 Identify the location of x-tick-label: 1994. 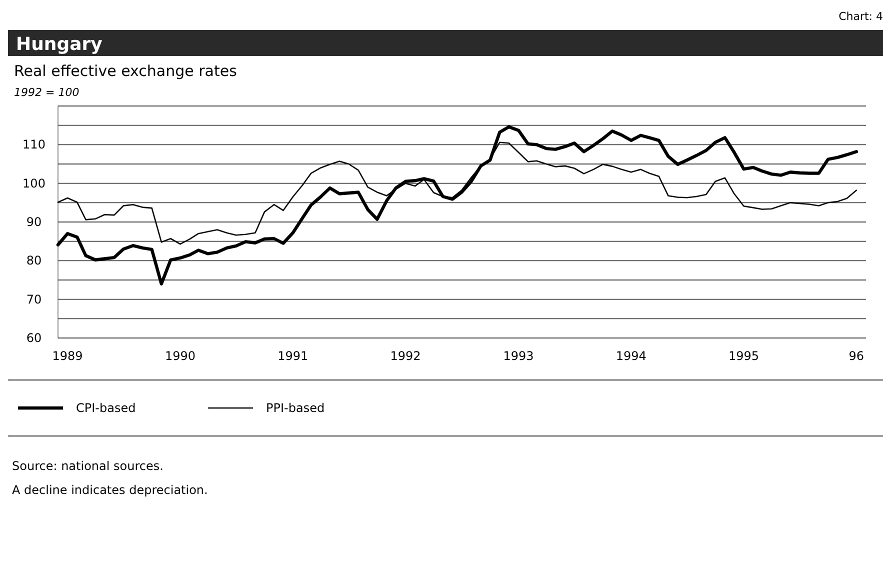
(631, 356).